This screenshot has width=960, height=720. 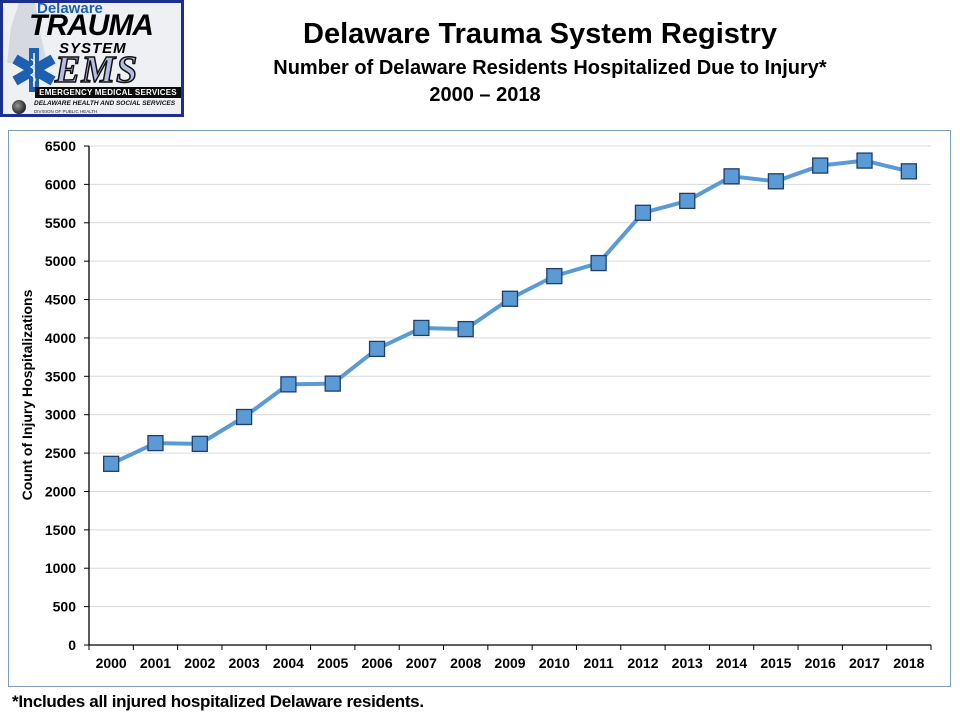 What do you see at coordinates (60, 146) in the screenshot?
I see `y-tick-label: 6500` at bounding box center [60, 146].